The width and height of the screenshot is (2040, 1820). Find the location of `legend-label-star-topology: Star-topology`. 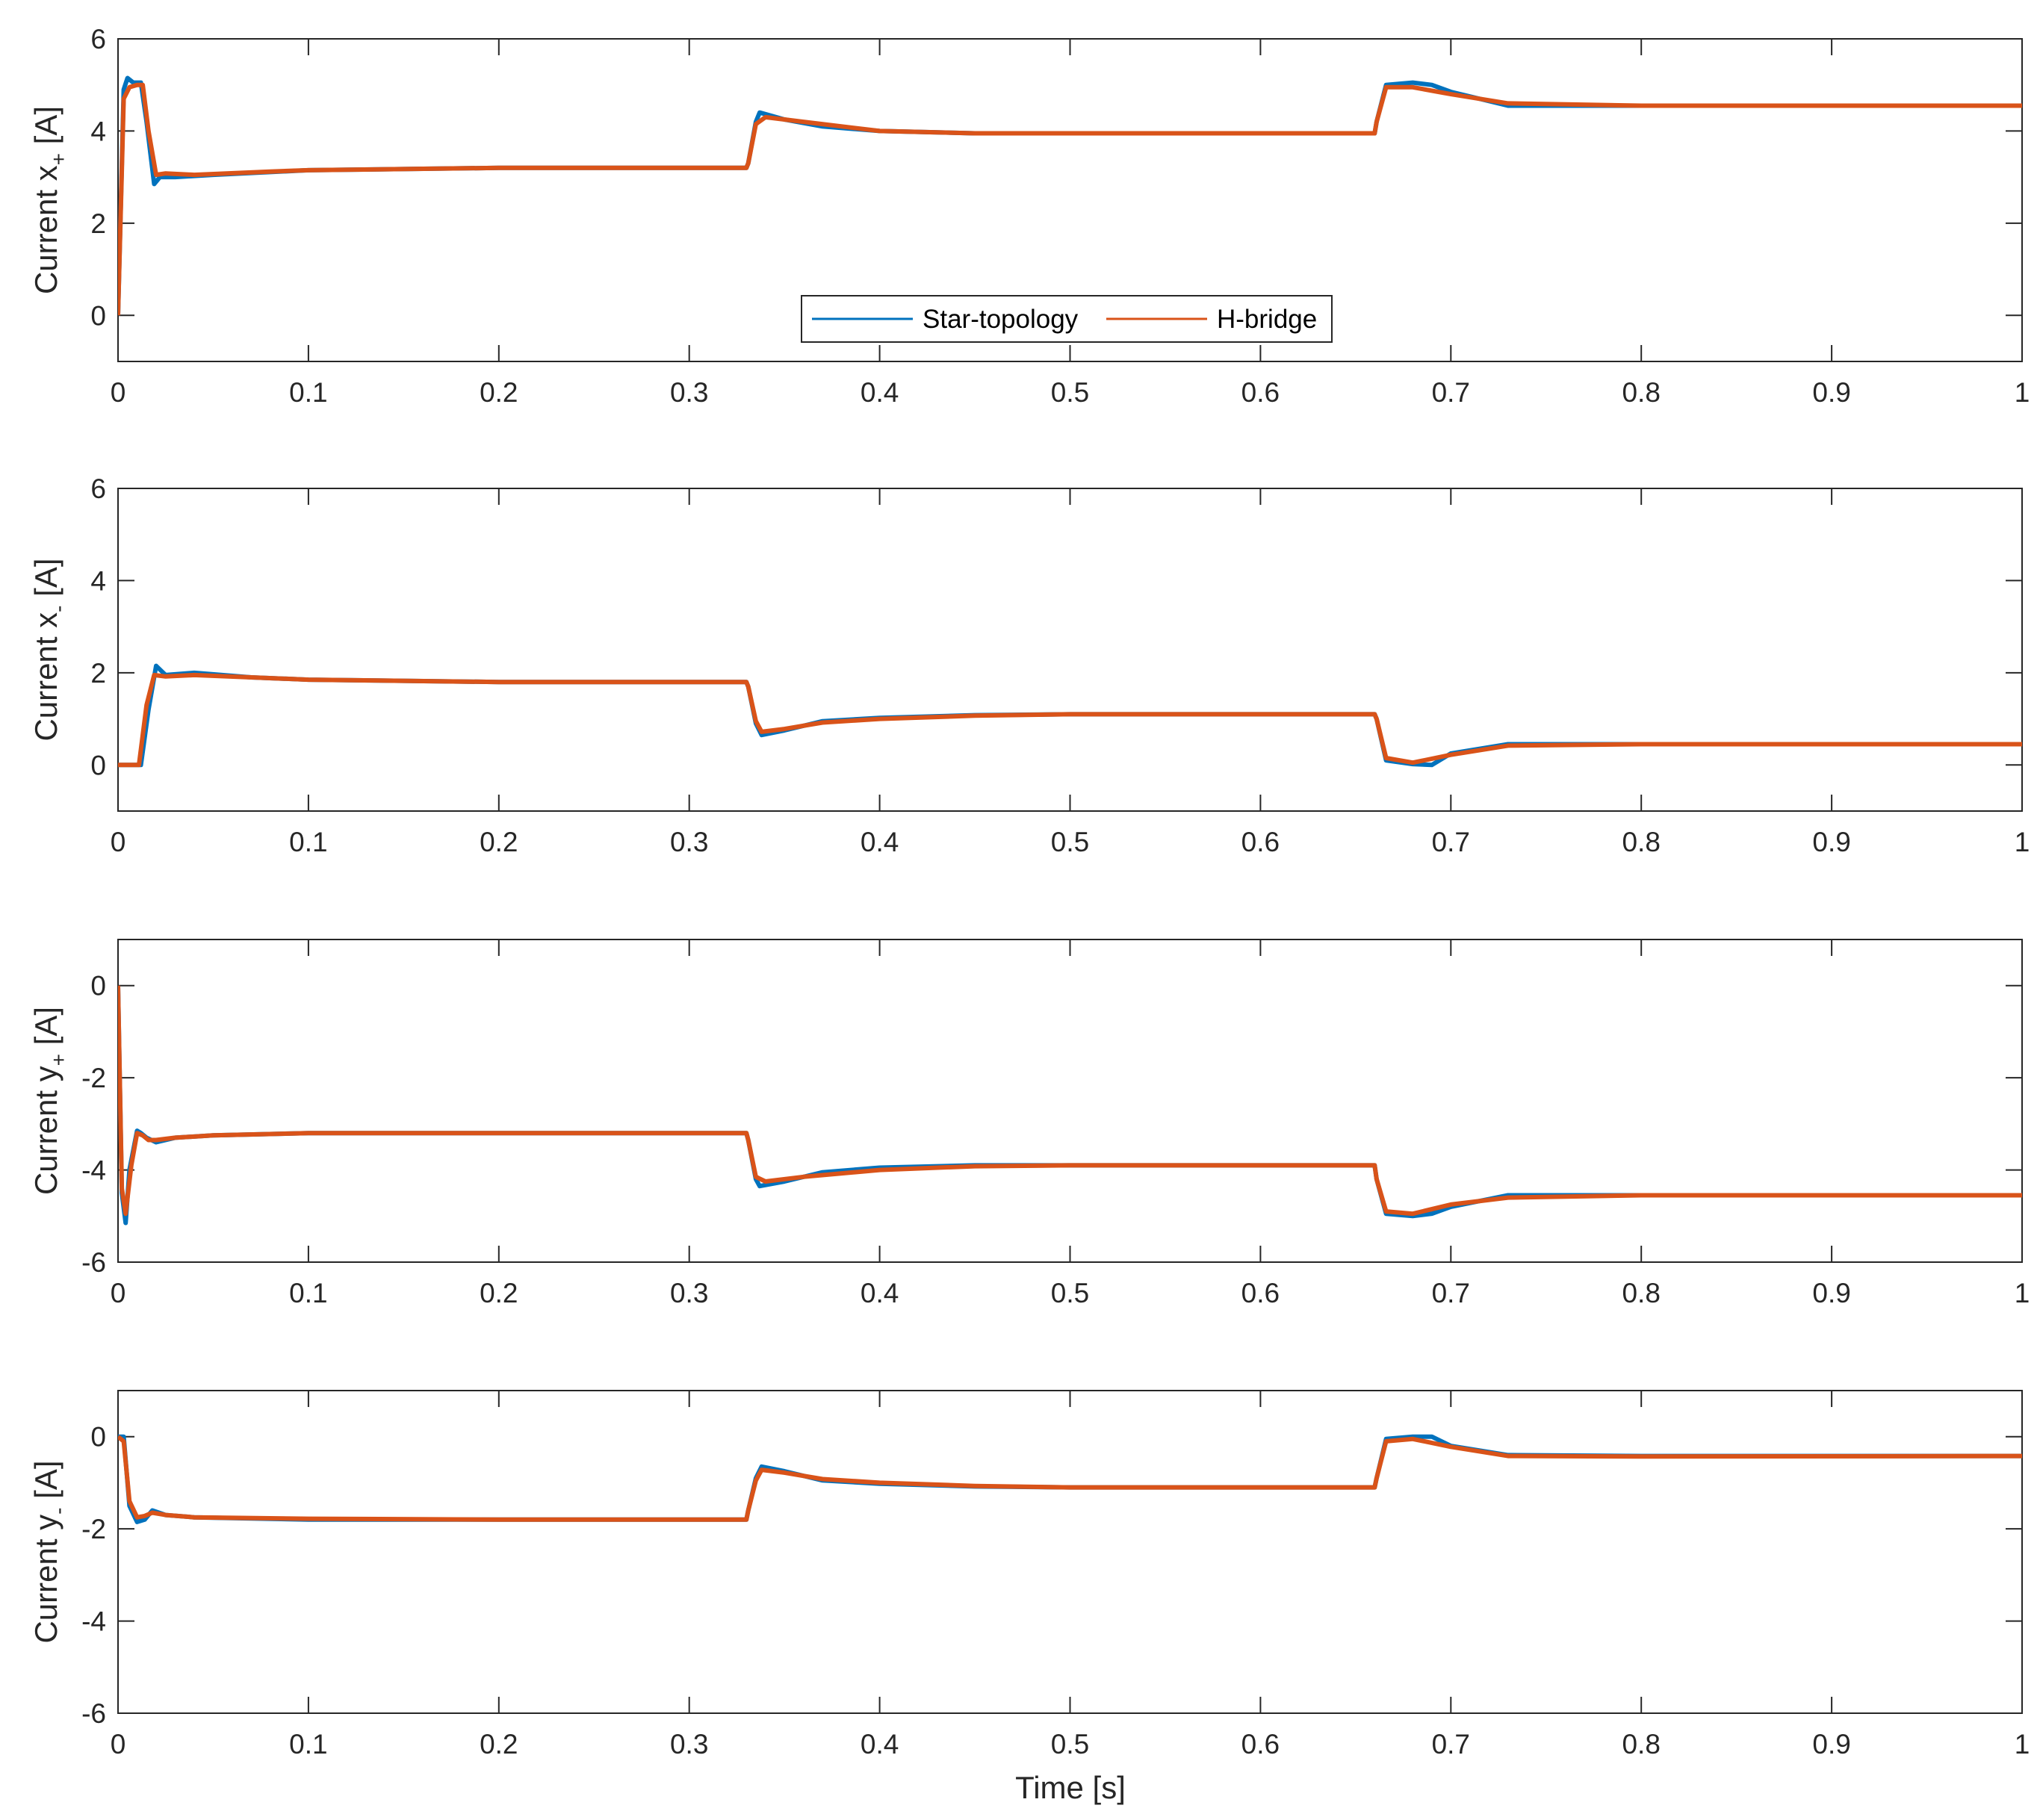

legend-label-star-topology: Star-topology is located at coordinates (1001, 319).